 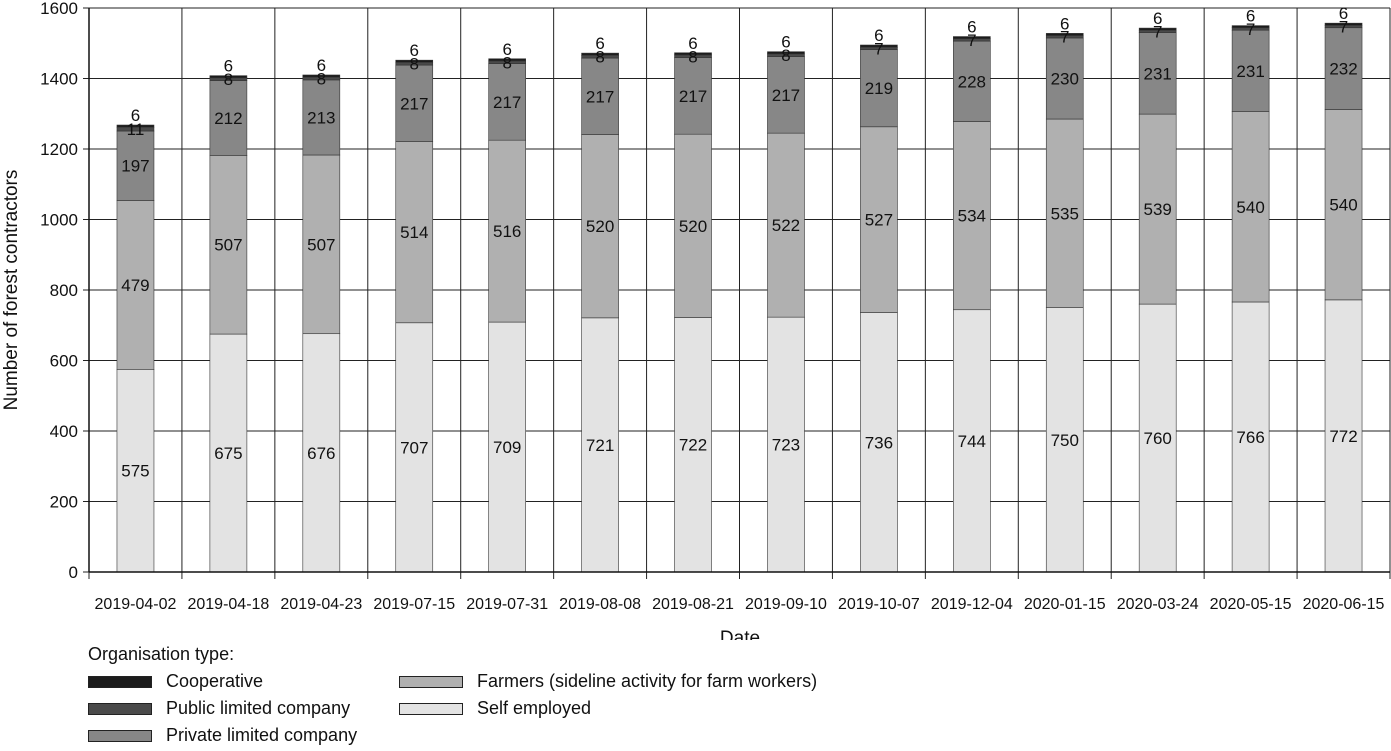 I want to click on data-label: 723, so click(x=786, y=445).